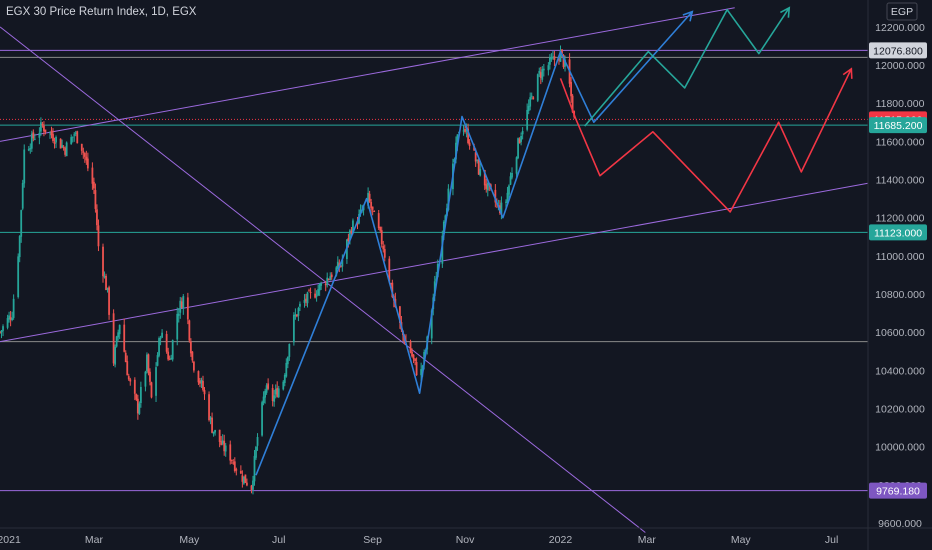 The width and height of the screenshot is (932, 550). What do you see at coordinates (898, 232) in the screenshot?
I see `price-badge: 11123.000` at bounding box center [898, 232].